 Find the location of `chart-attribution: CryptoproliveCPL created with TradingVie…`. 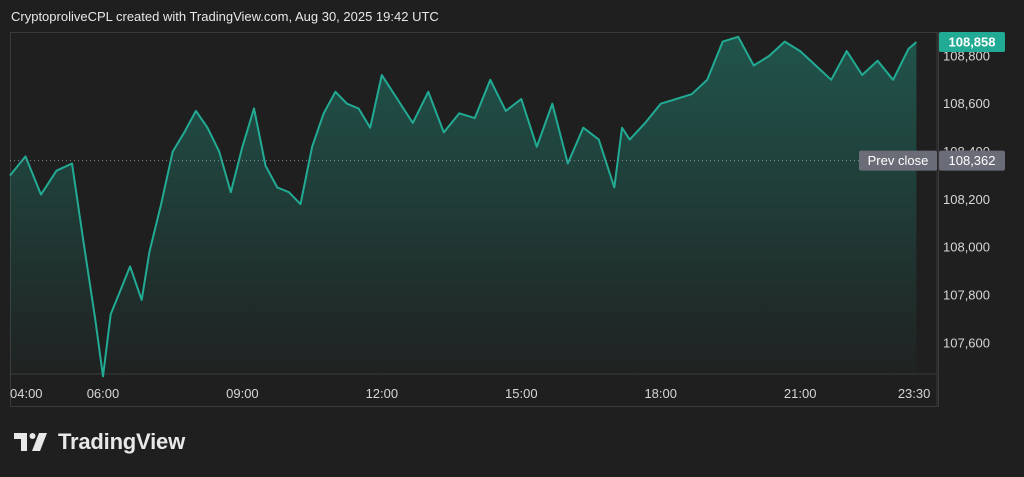

chart-attribution: CryptoproliveCPL created with TradingVie… is located at coordinates (225, 16).